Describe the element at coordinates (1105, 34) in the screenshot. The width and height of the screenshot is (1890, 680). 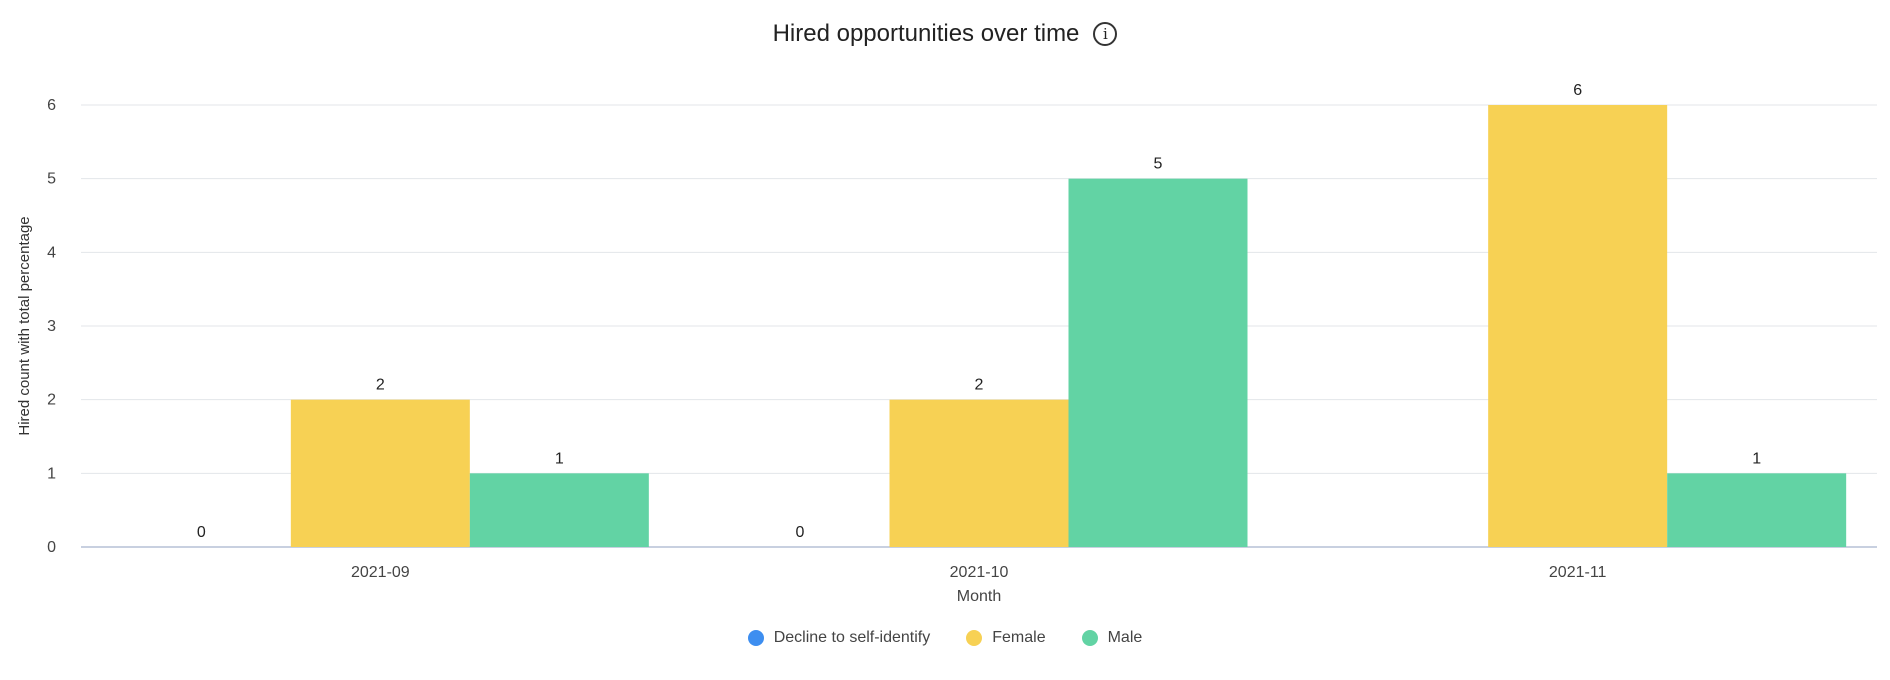
I see `info-icon: i` at that location.